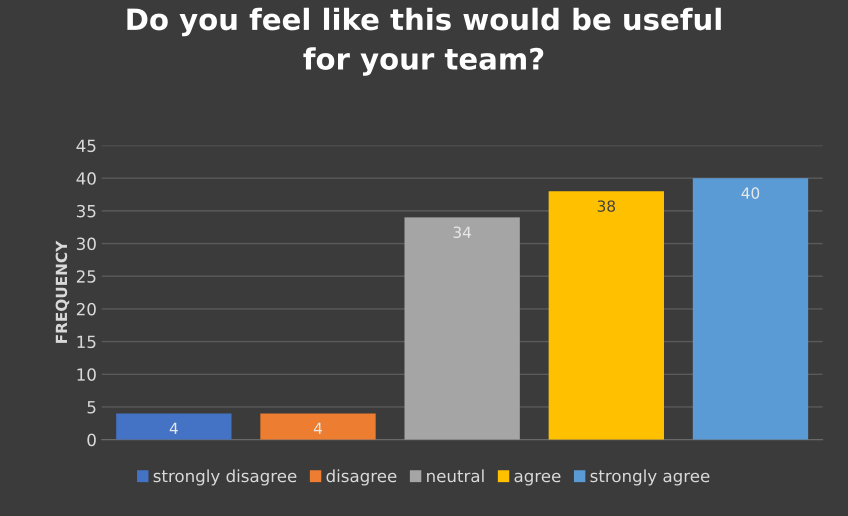 The width and height of the screenshot is (848, 516). What do you see at coordinates (455, 475) in the screenshot?
I see `legend-label: neutral` at bounding box center [455, 475].